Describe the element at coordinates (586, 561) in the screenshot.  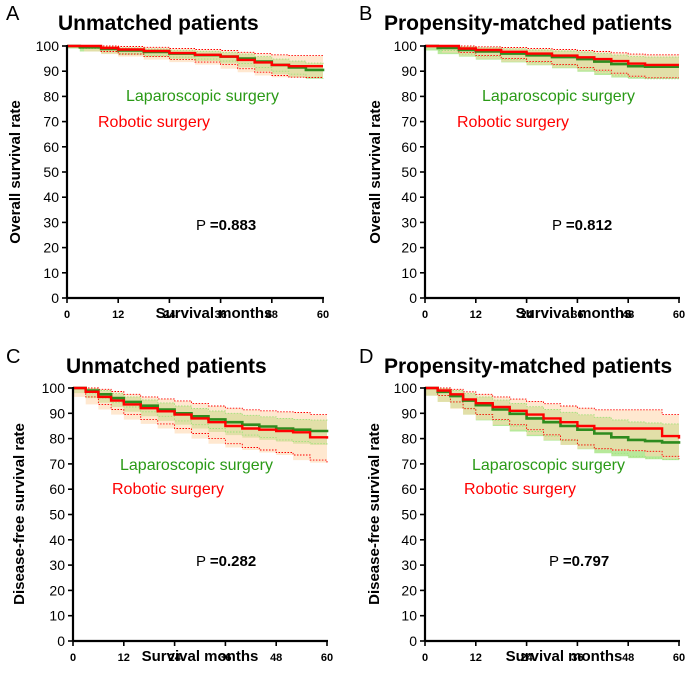
I see `p-value: =0.797` at that location.